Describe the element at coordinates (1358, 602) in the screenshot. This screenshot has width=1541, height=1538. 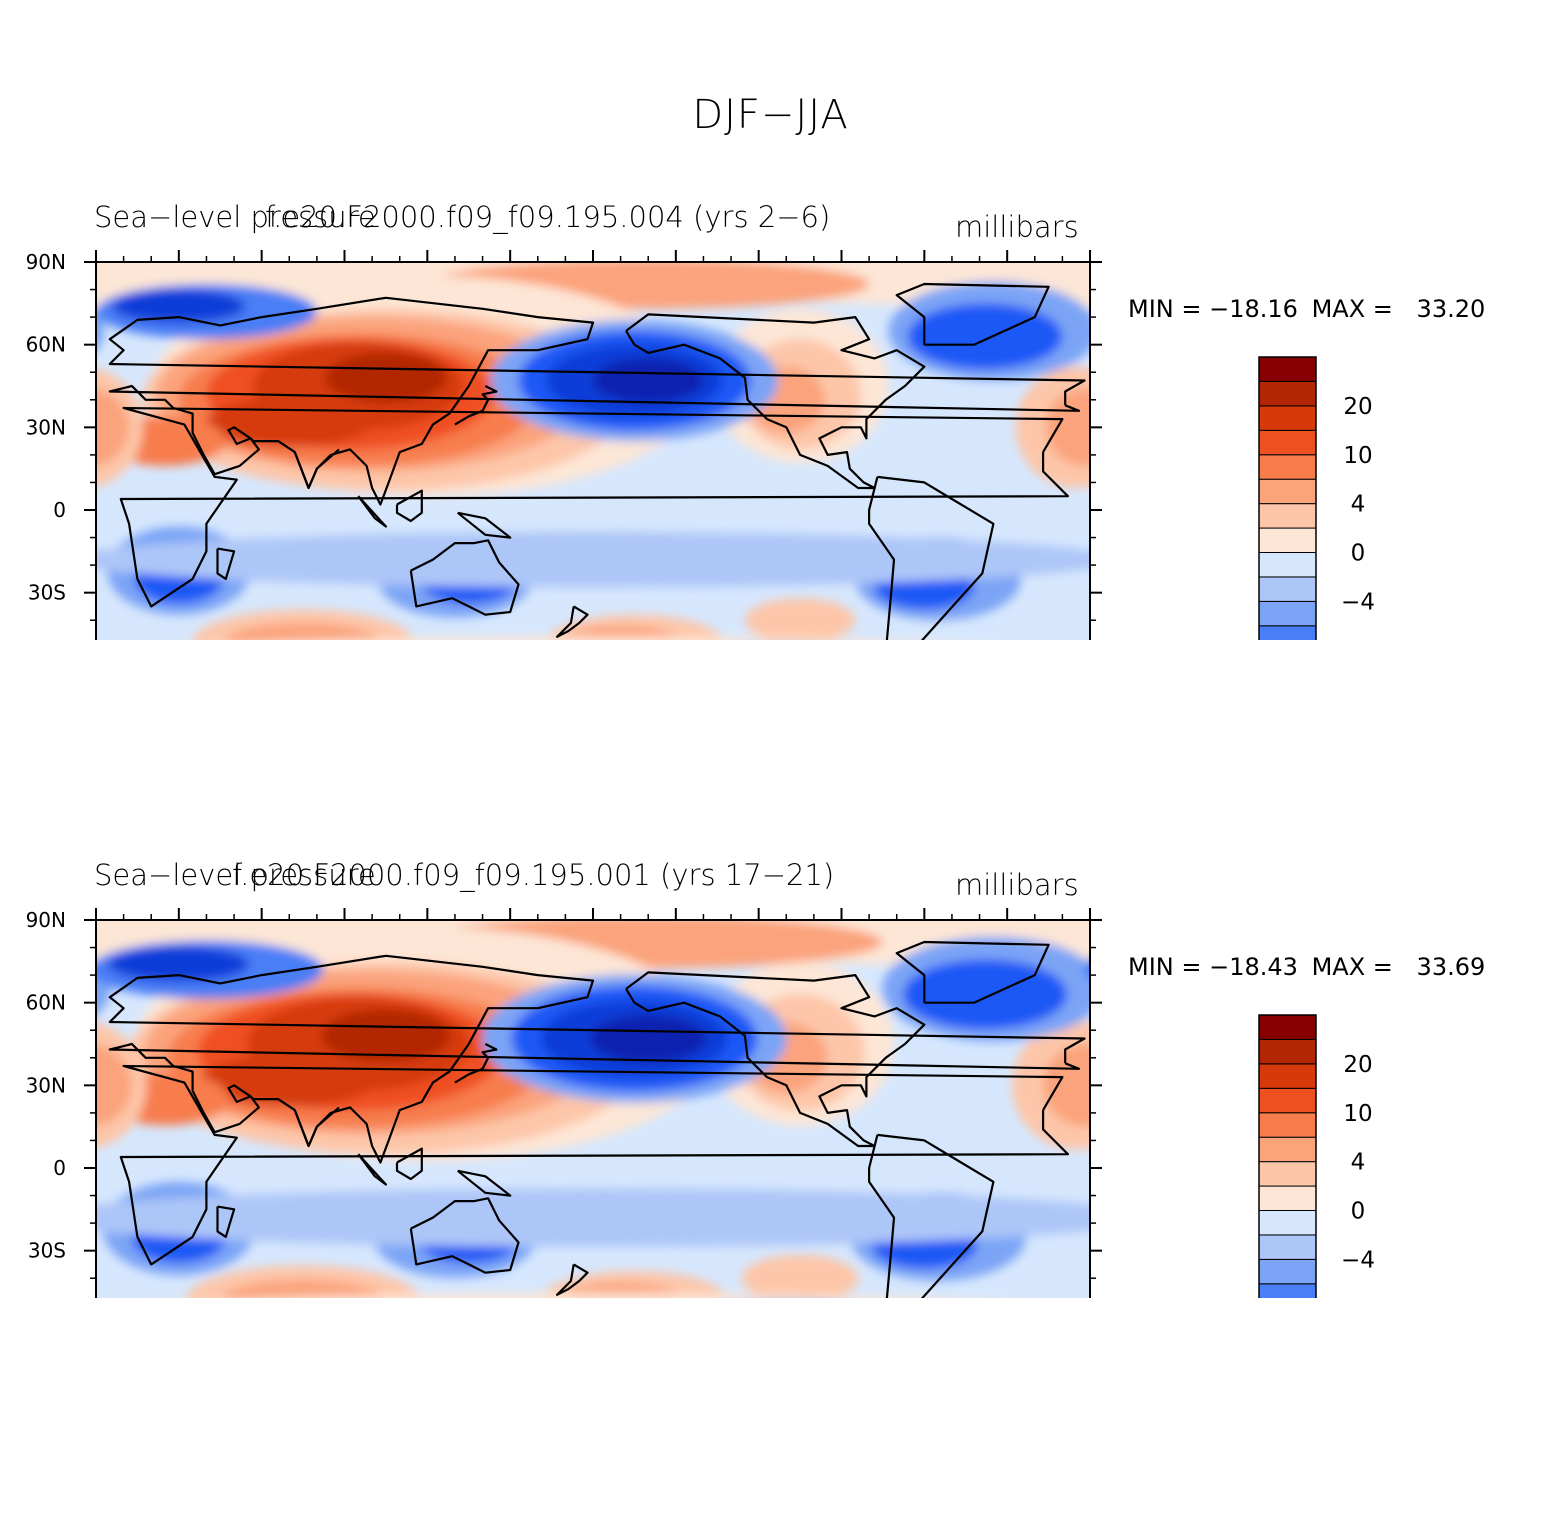
I see `colorbar-label: −4` at that location.